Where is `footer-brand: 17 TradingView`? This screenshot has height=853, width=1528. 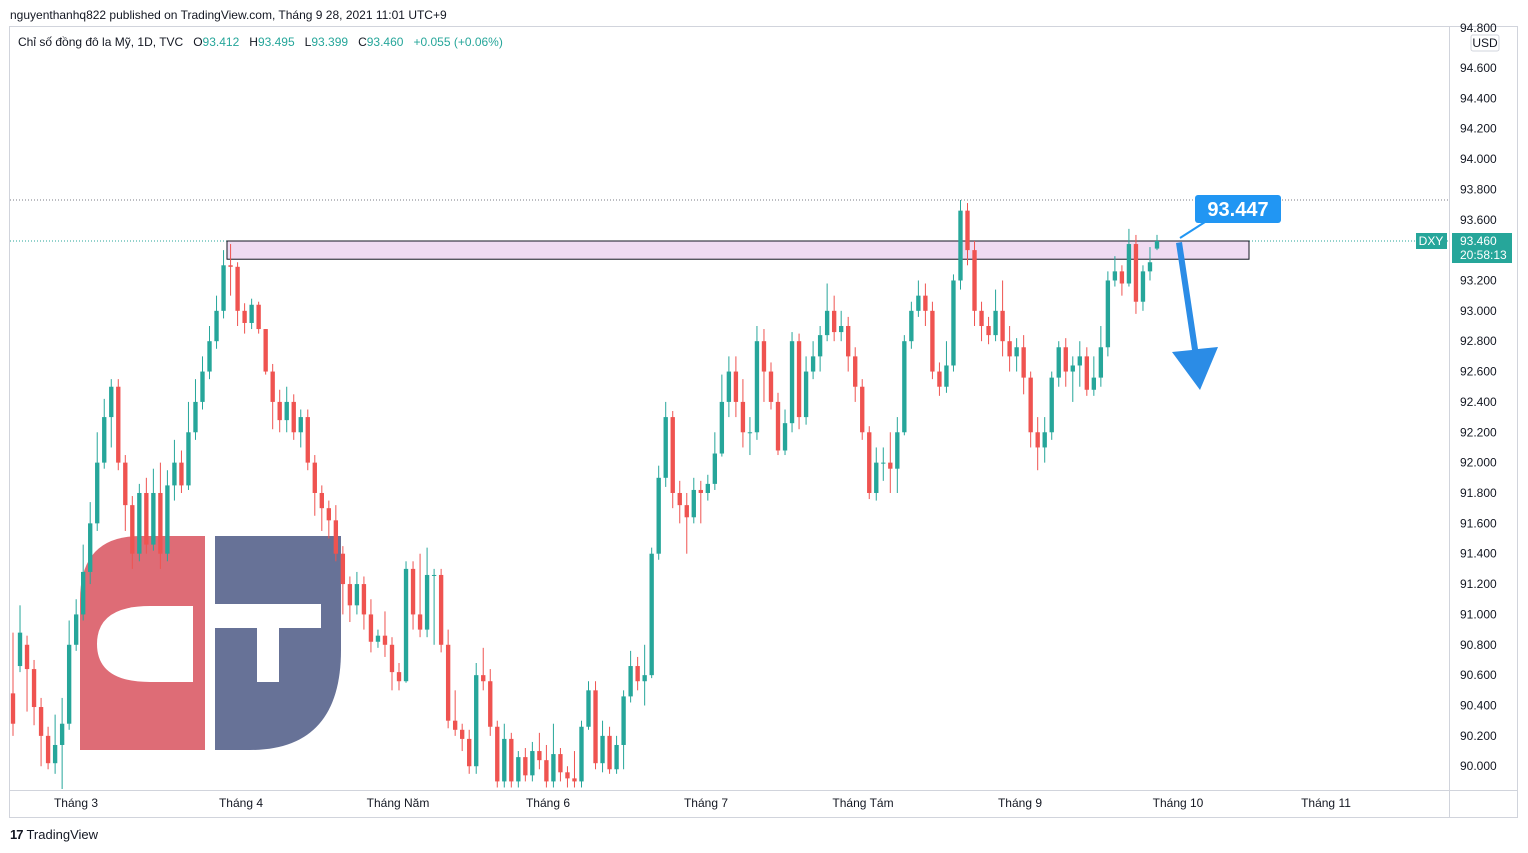
footer-brand: 17 TradingView is located at coordinates (54, 834).